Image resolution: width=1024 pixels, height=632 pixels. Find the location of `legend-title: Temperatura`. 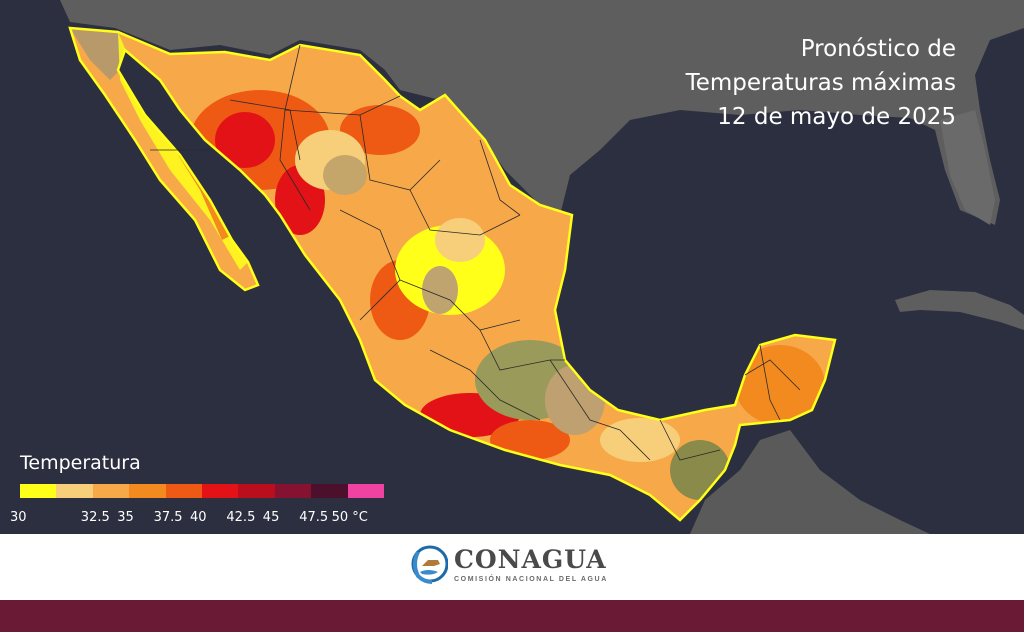

legend-title: Temperatura is located at coordinates (80, 463).